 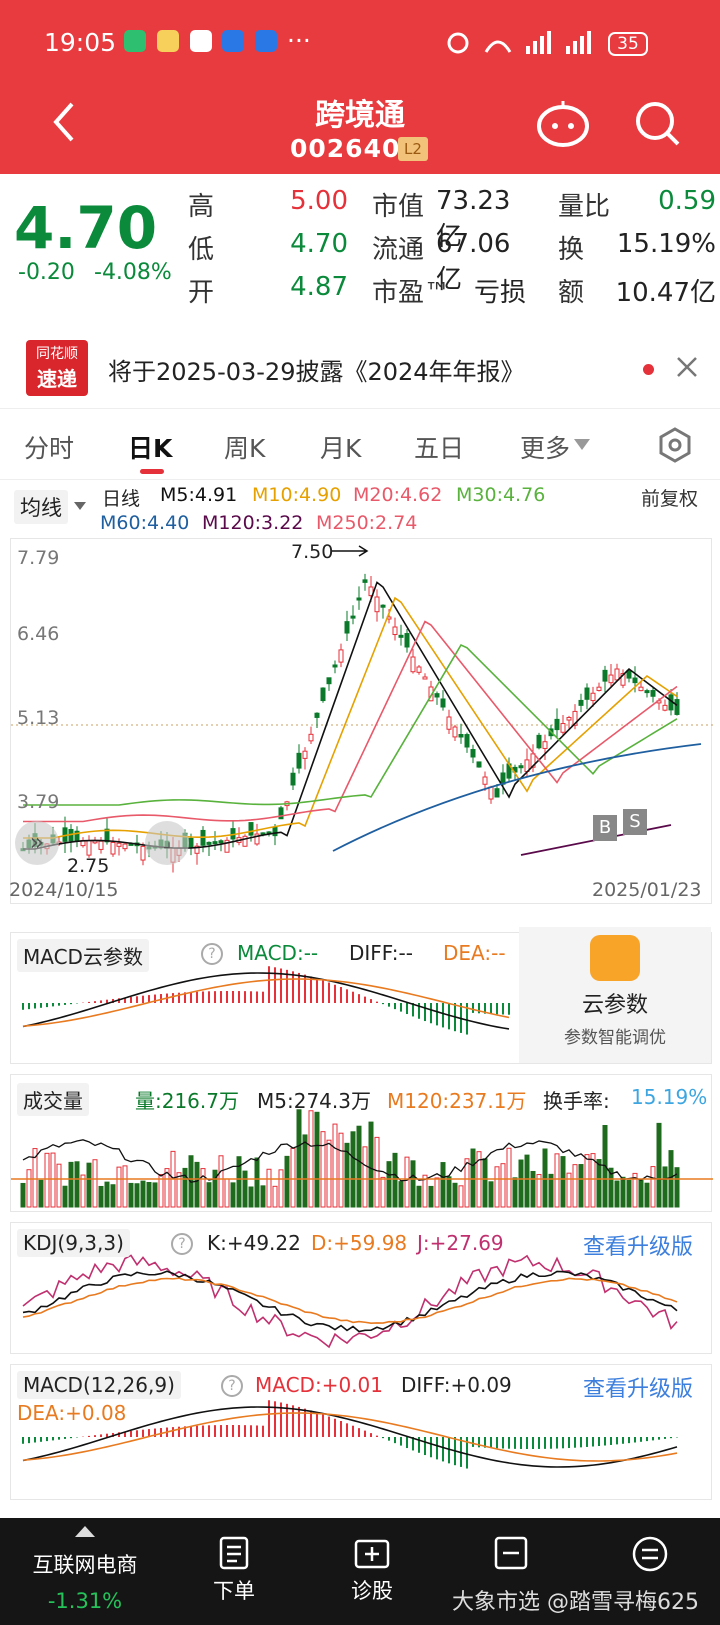 What do you see at coordinates (201, 293) in the screenshot?
I see `open-label: 开` at bounding box center [201, 293].